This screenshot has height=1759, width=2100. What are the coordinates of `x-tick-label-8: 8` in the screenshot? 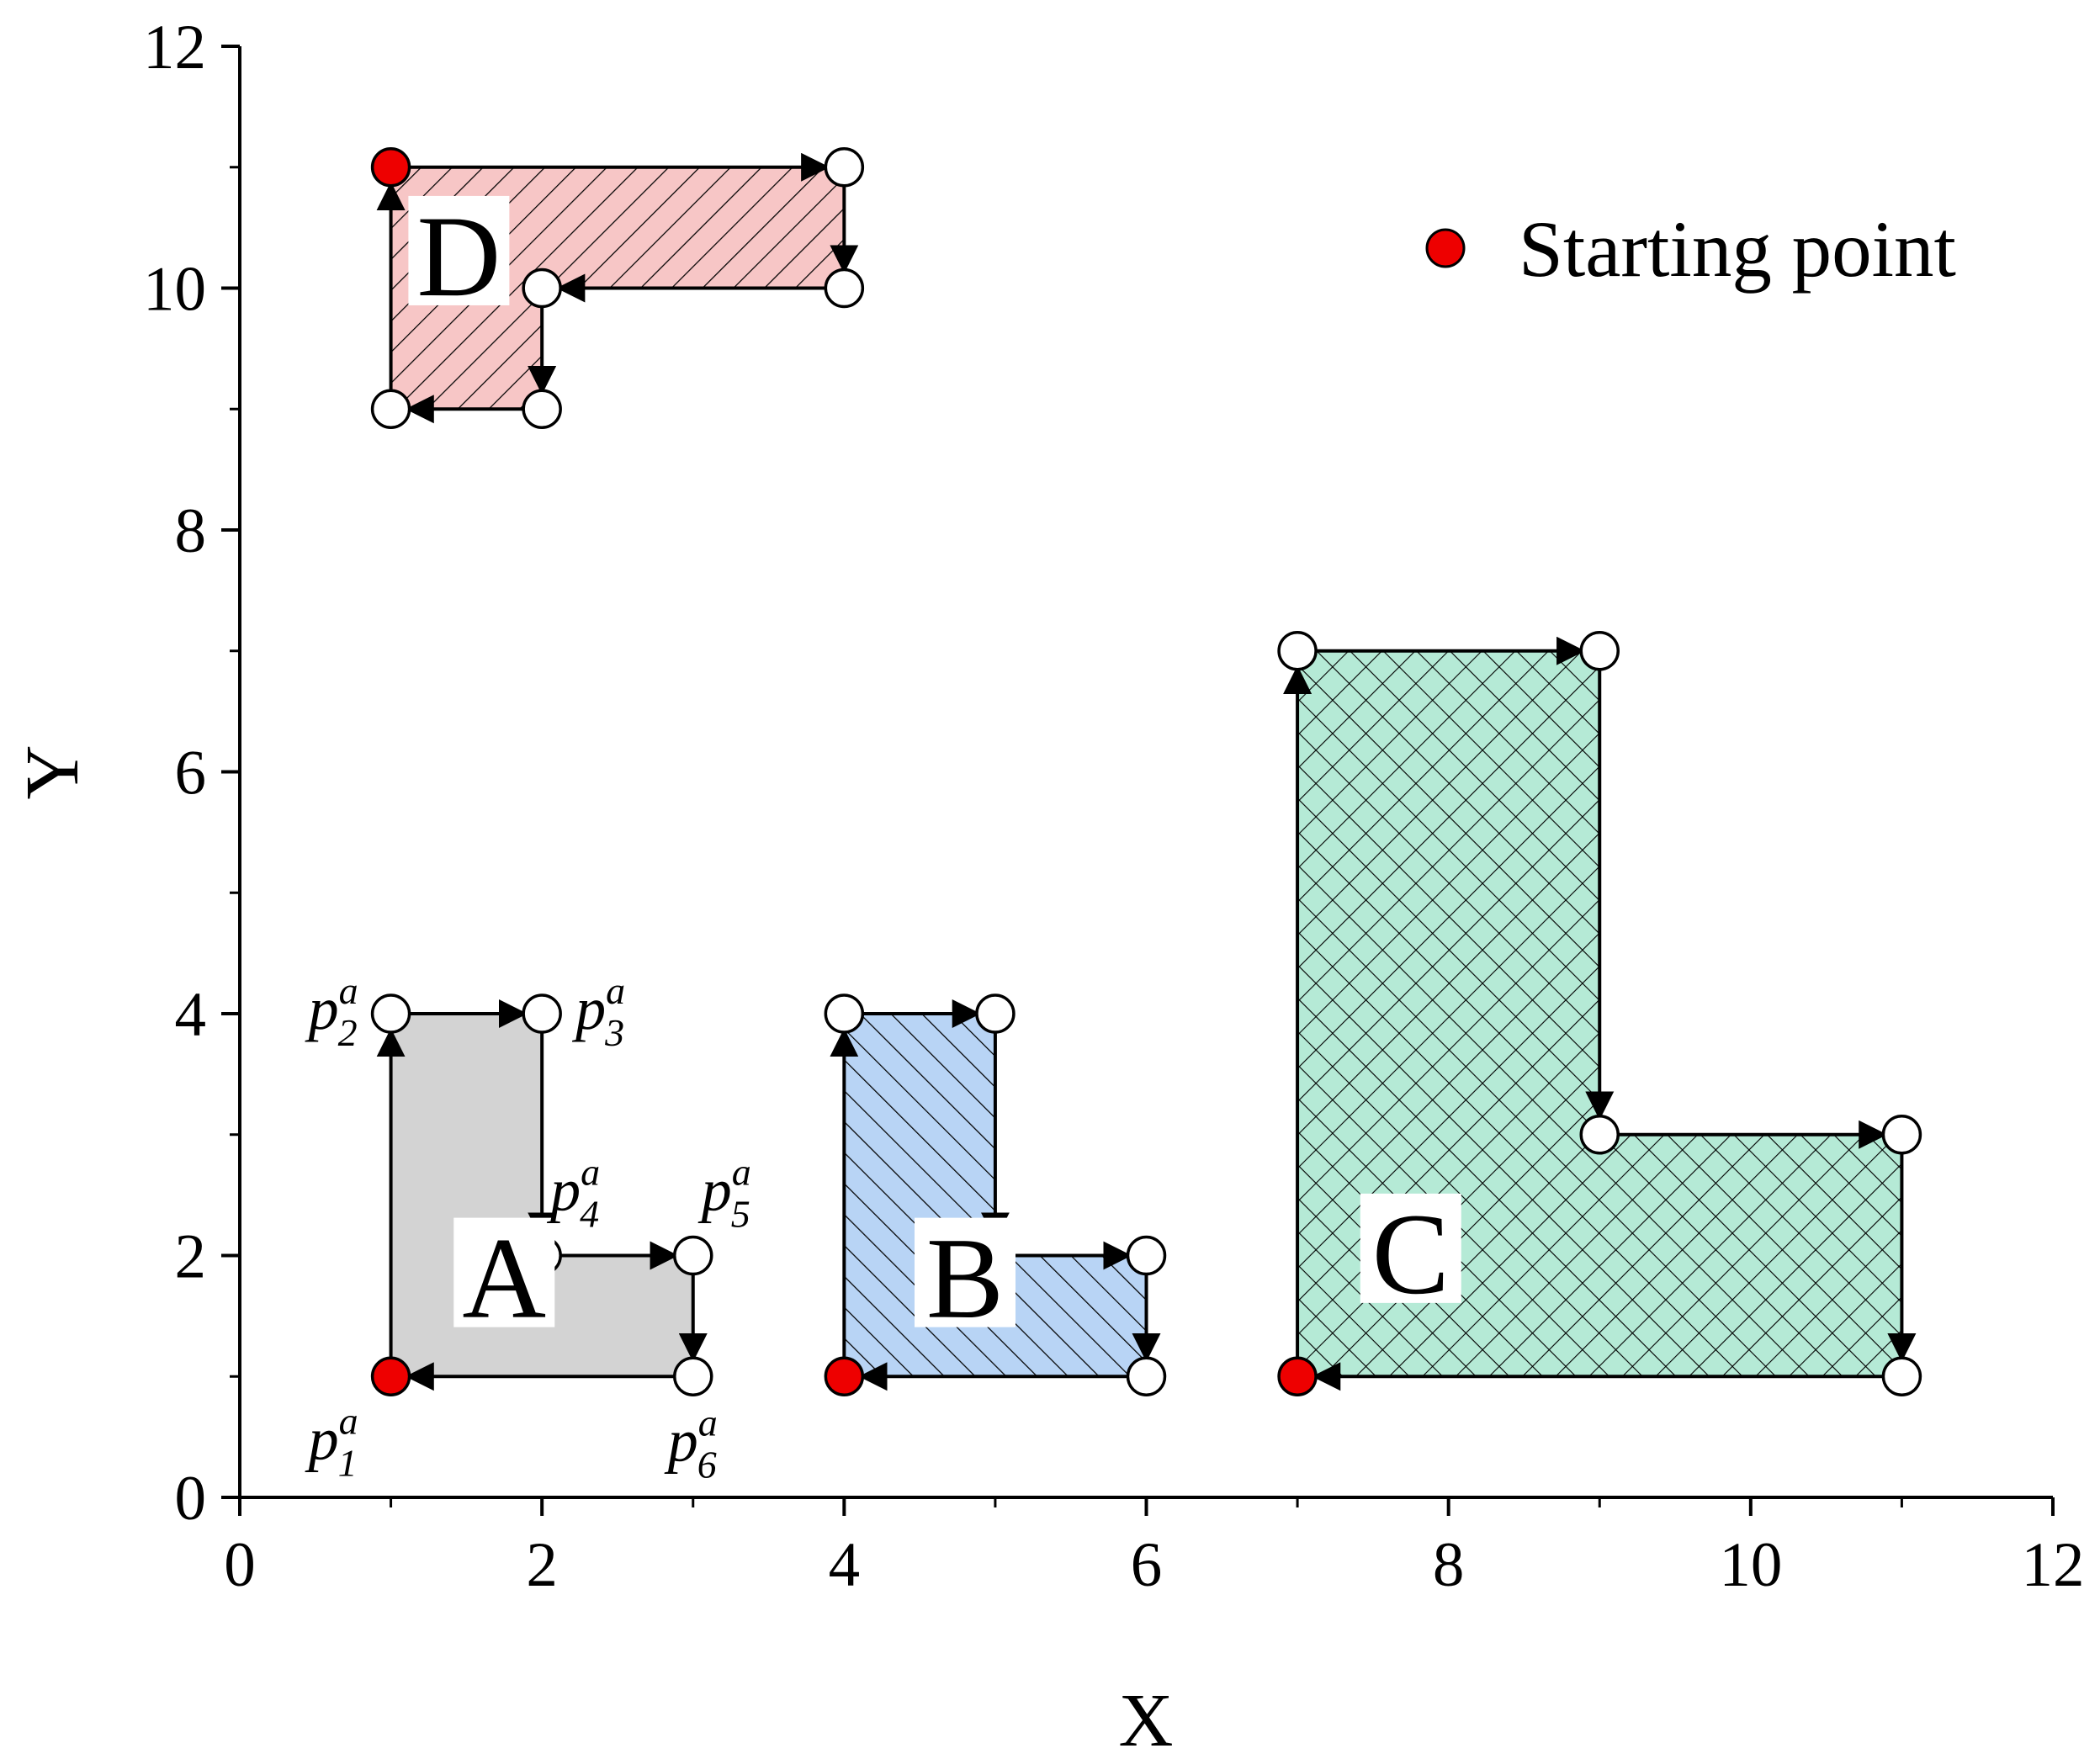 It's located at (1449, 1565).